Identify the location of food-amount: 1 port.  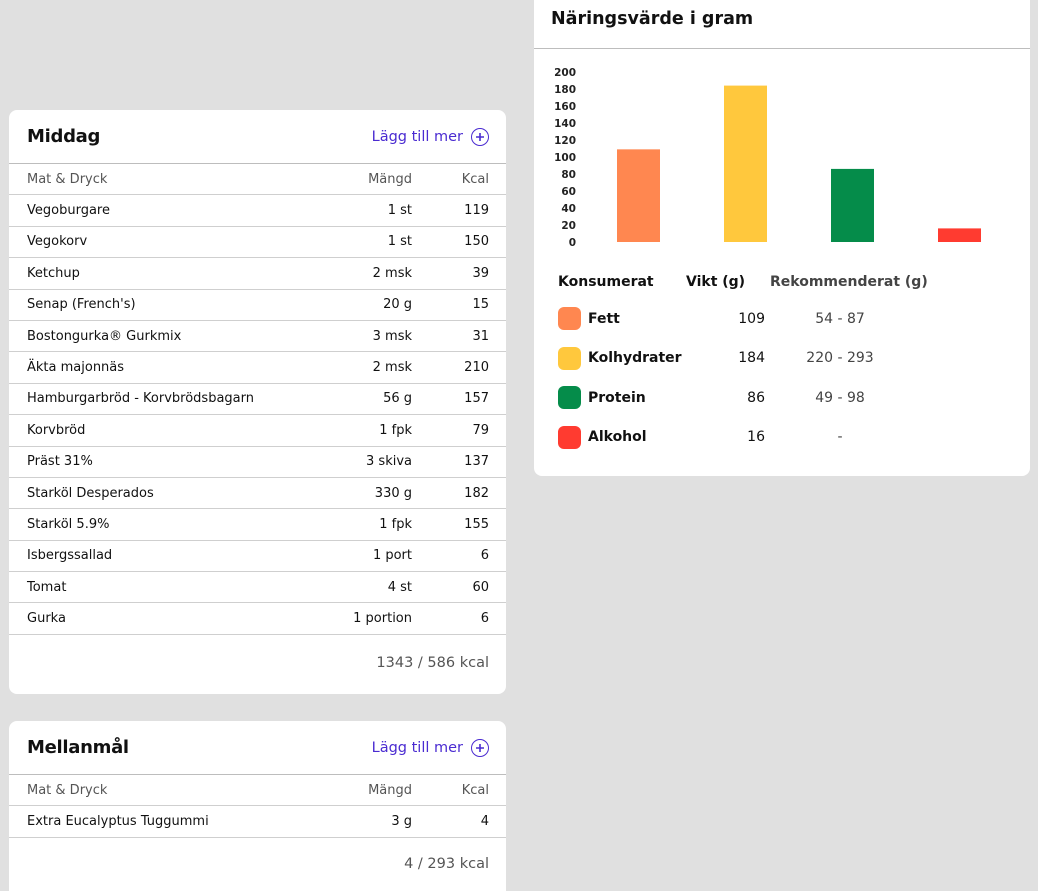
(392, 556).